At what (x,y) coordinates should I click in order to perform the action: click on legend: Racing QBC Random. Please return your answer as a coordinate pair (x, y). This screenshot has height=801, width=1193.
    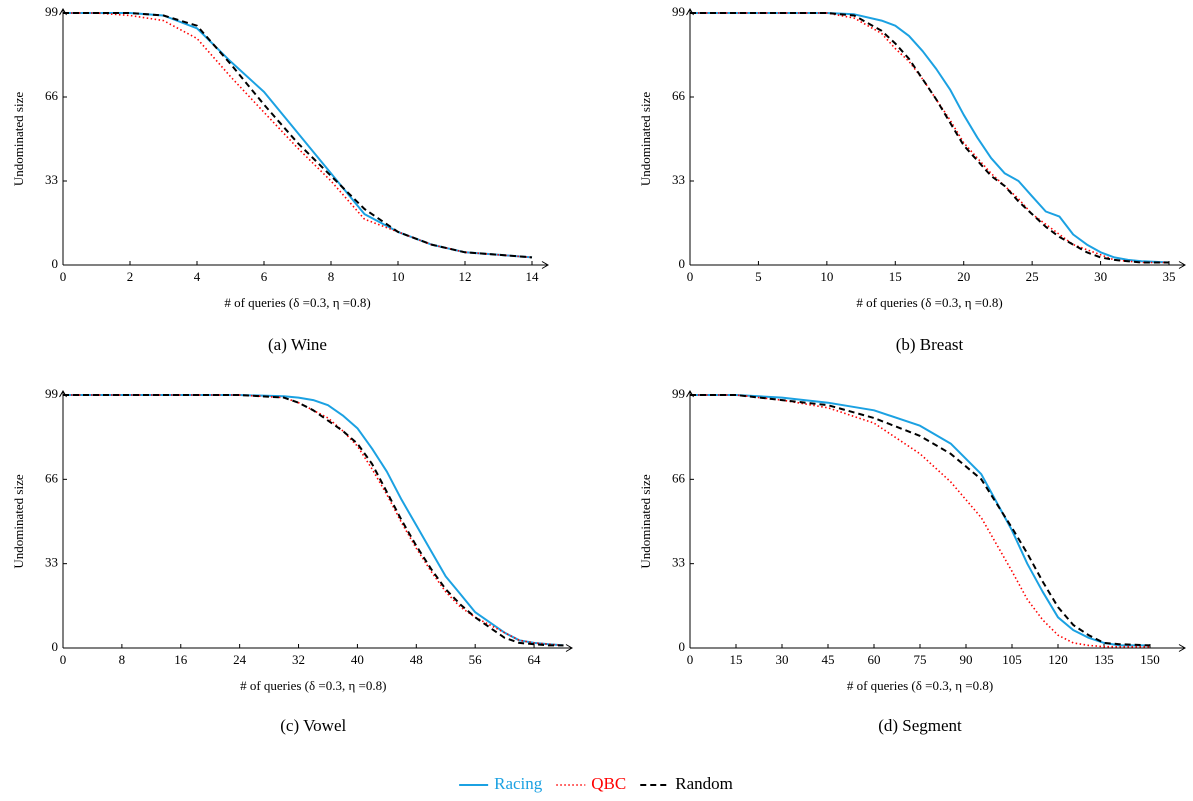
    Looking at the image, I should click on (596, 783).